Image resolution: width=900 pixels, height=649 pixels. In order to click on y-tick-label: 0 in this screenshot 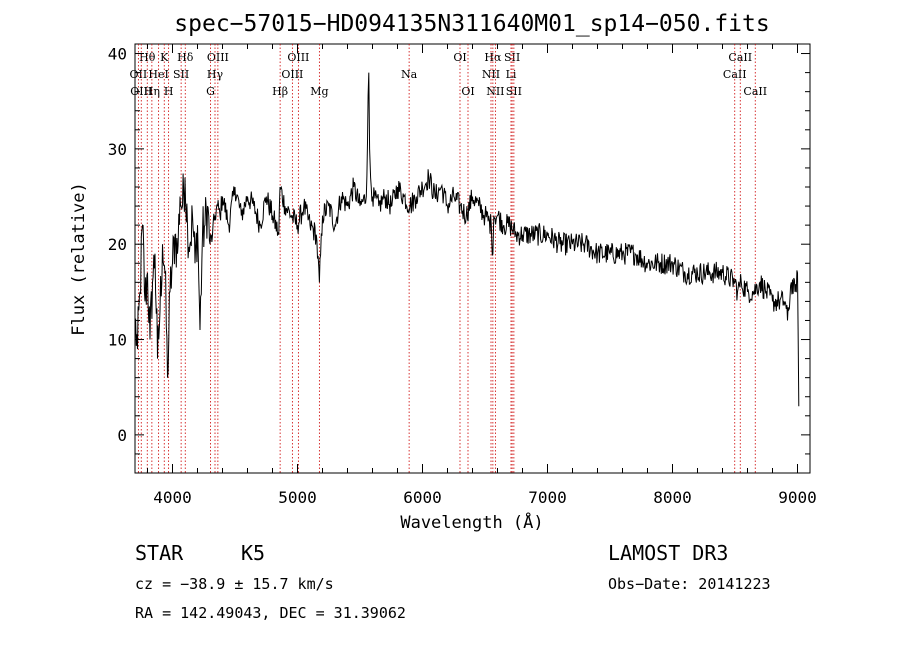, I will do `click(122, 435)`.